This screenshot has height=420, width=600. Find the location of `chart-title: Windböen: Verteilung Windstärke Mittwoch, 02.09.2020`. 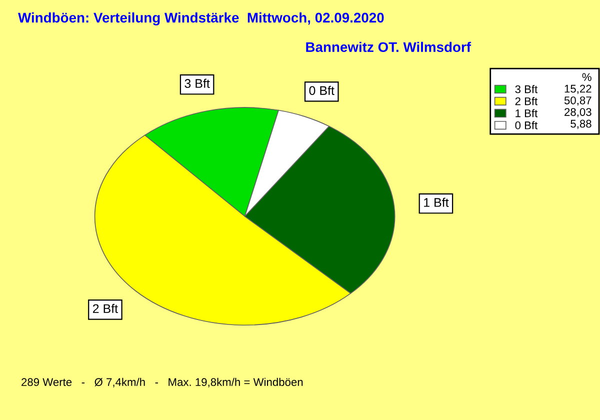

chart-title: Windböen: Verteilung Windstärke Mittwoch, 02.09.2020 is located at coordinates (201, 19).